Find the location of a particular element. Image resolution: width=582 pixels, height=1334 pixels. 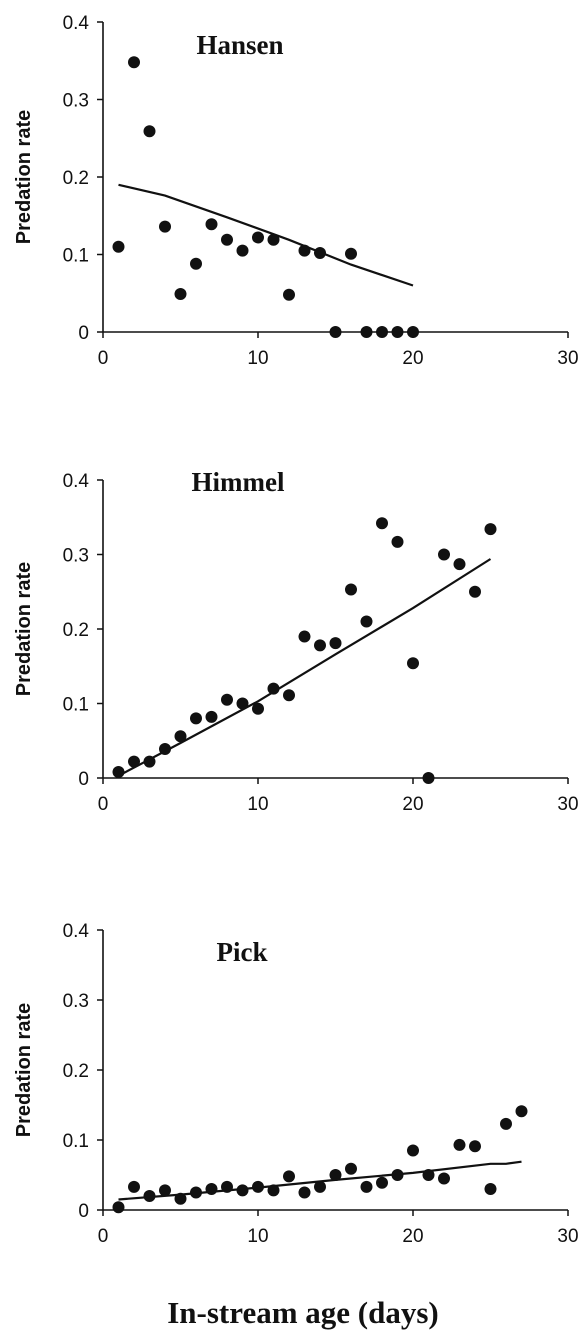

y-tick-label: 0.1 is located at coordinates (76, 705).